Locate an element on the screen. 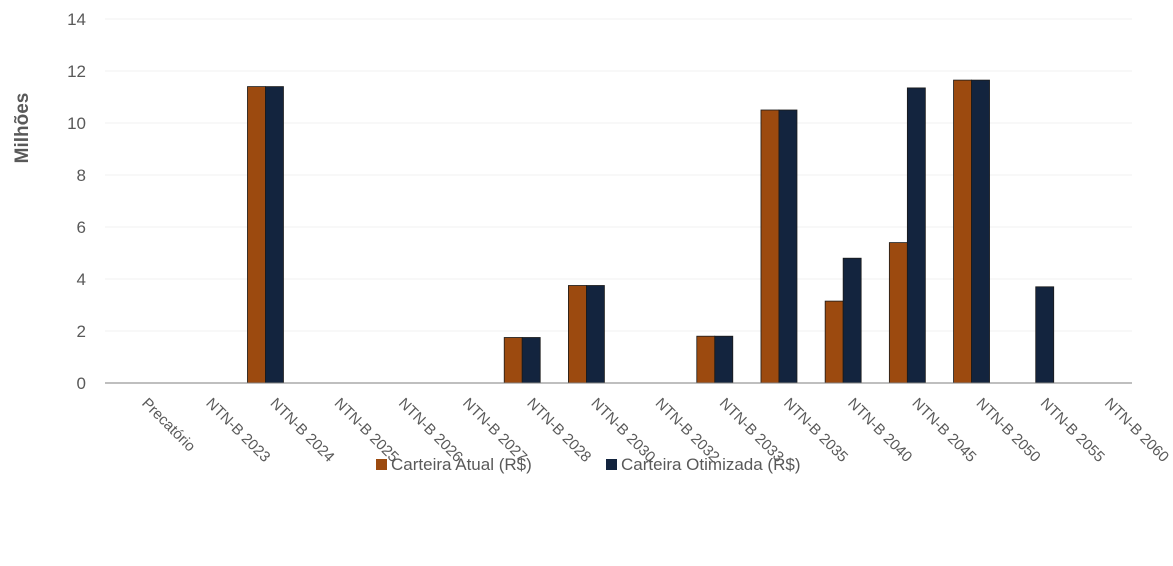 The width and height of the screenshot is (1173, 566). x-category-label: NTN-B 2040 is located at coordinates (879, 430).